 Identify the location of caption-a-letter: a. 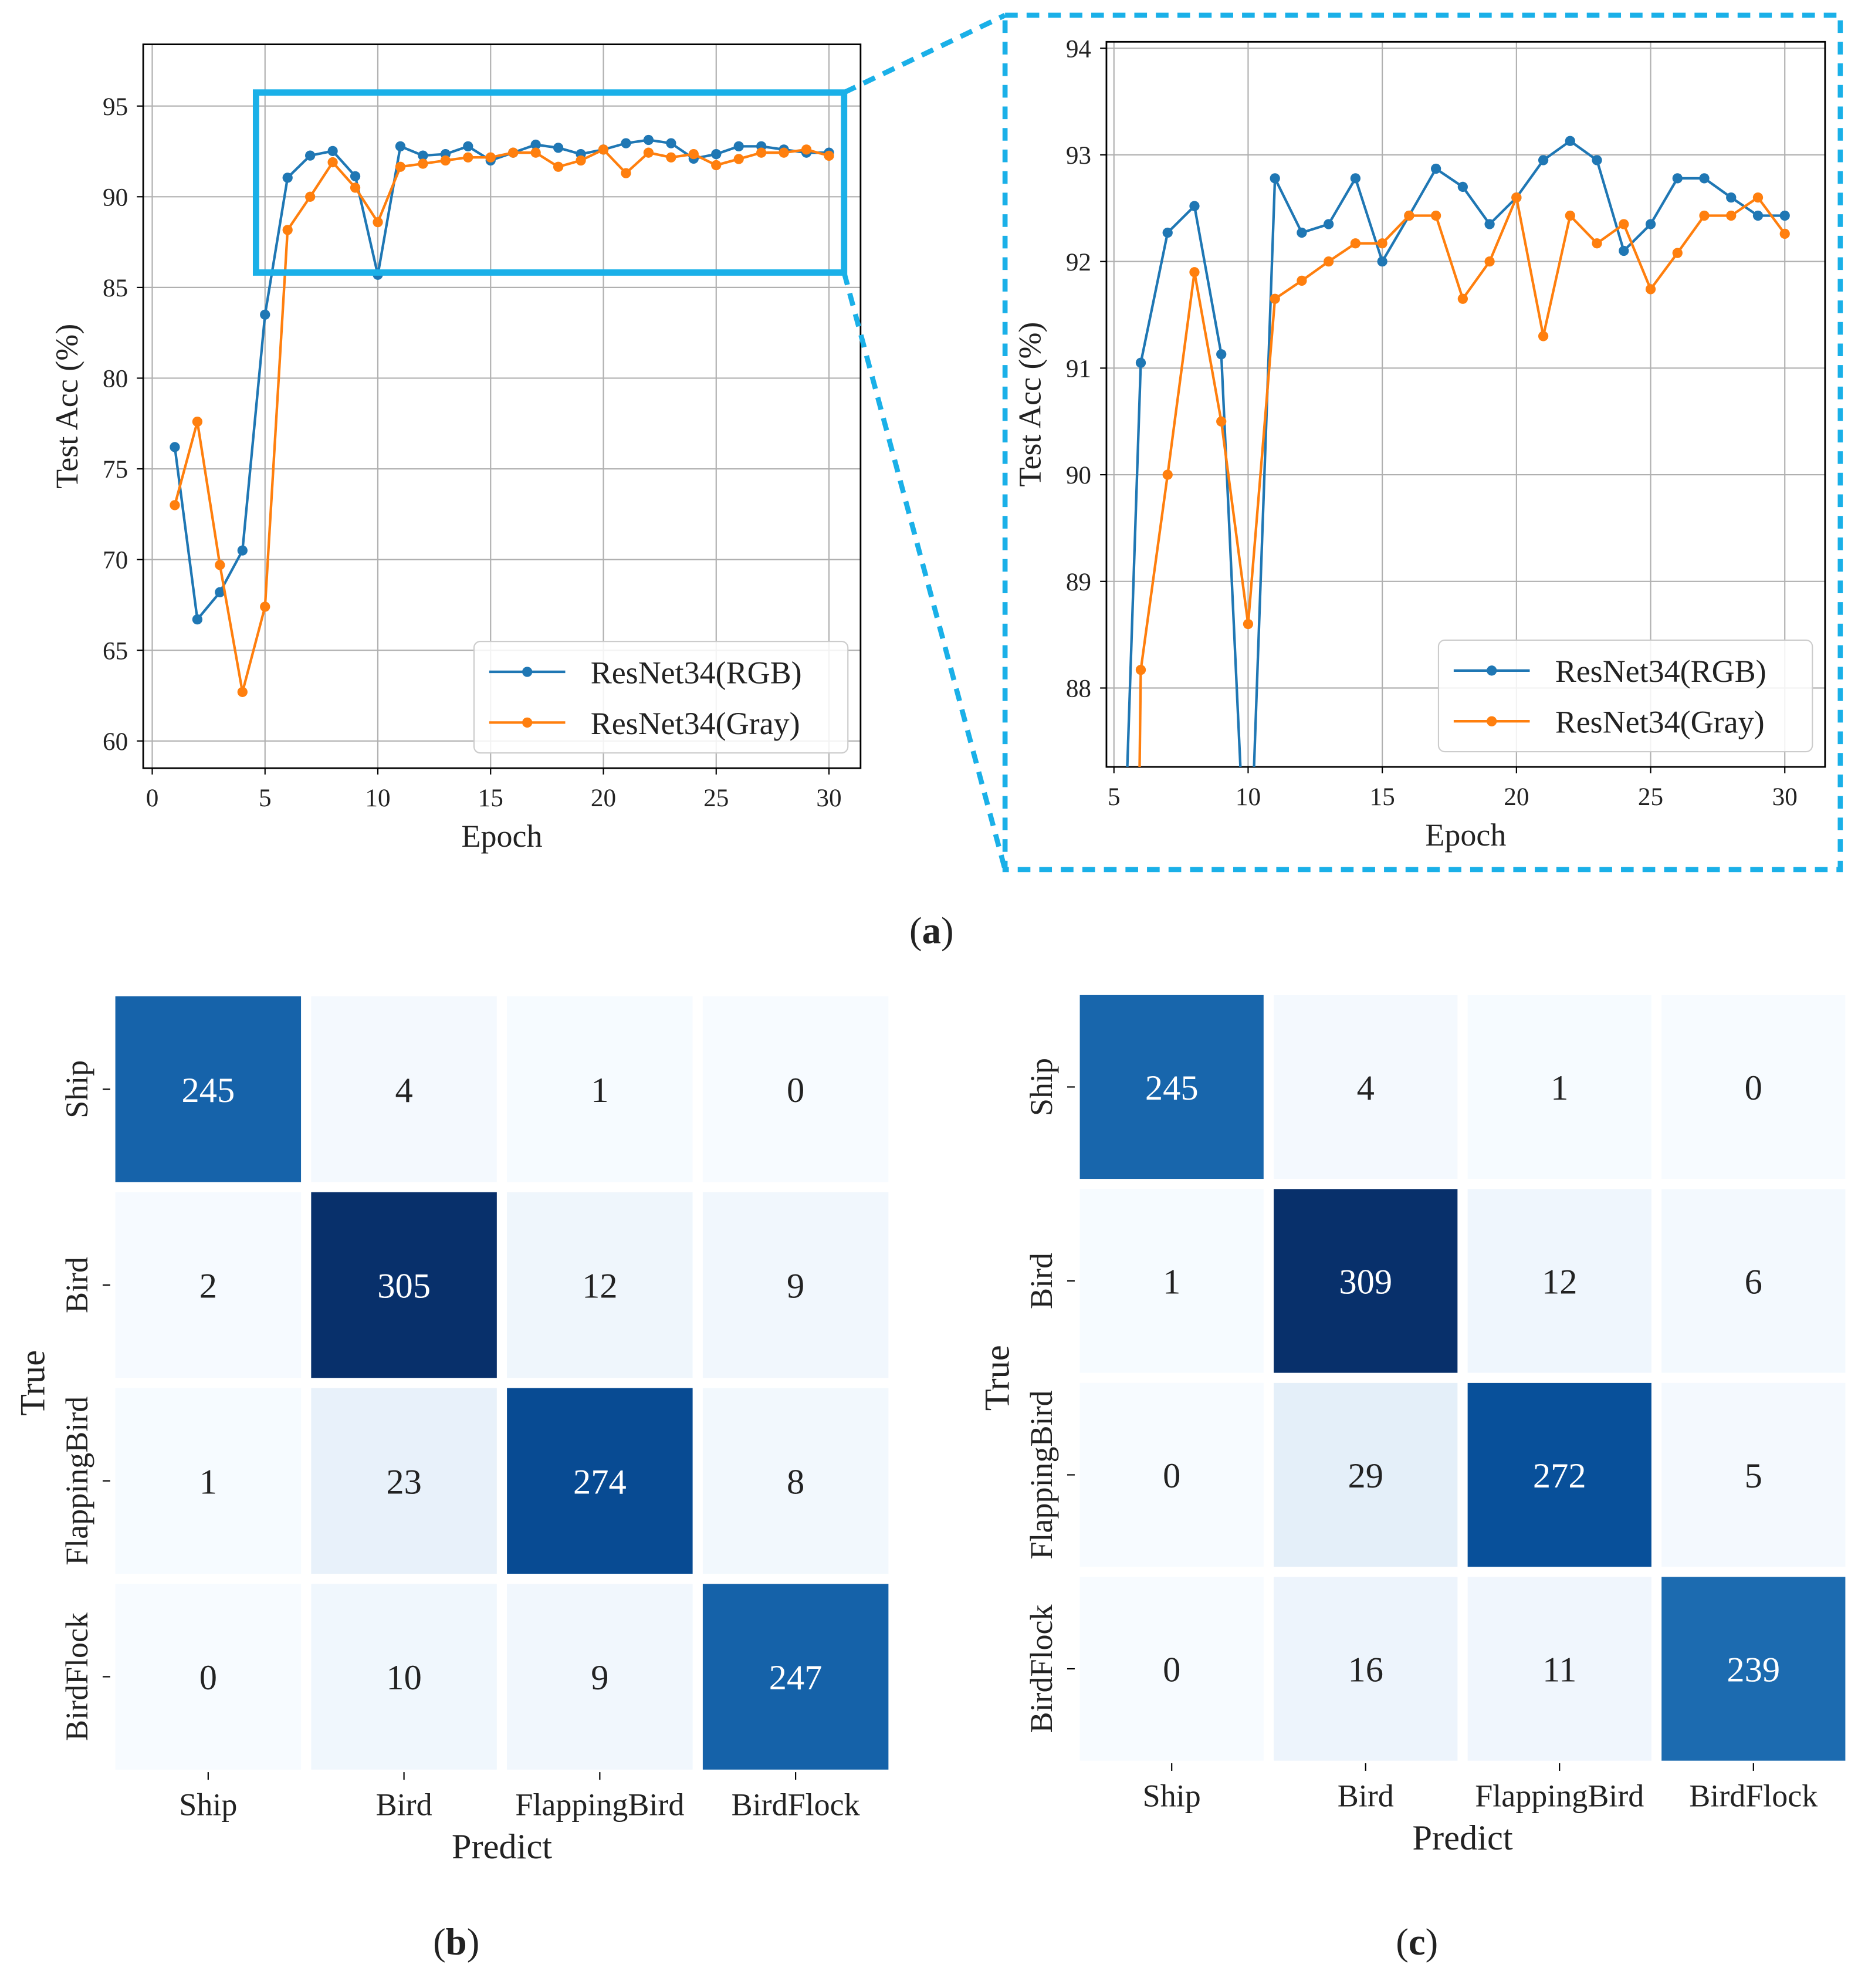
(932, 931).